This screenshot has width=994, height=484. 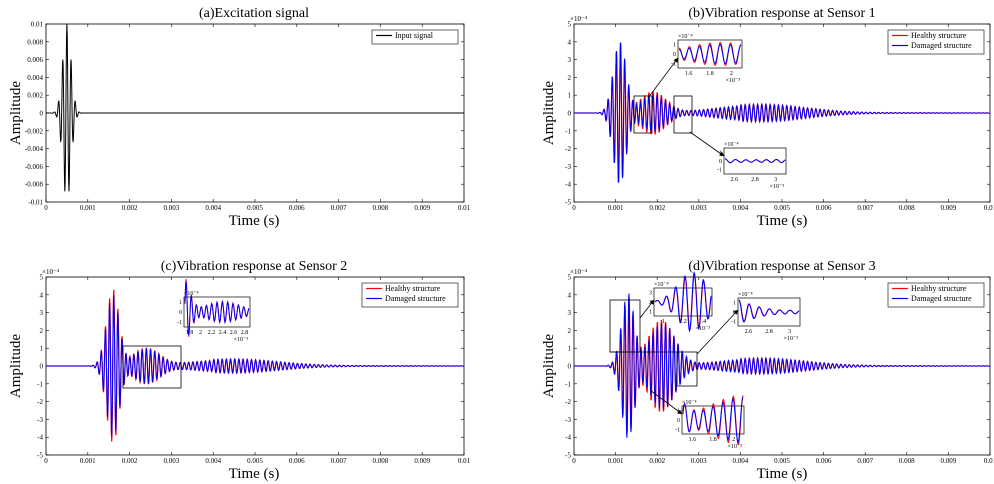 I want to click on y-tick-label: 3, so click(x=570, y=313).